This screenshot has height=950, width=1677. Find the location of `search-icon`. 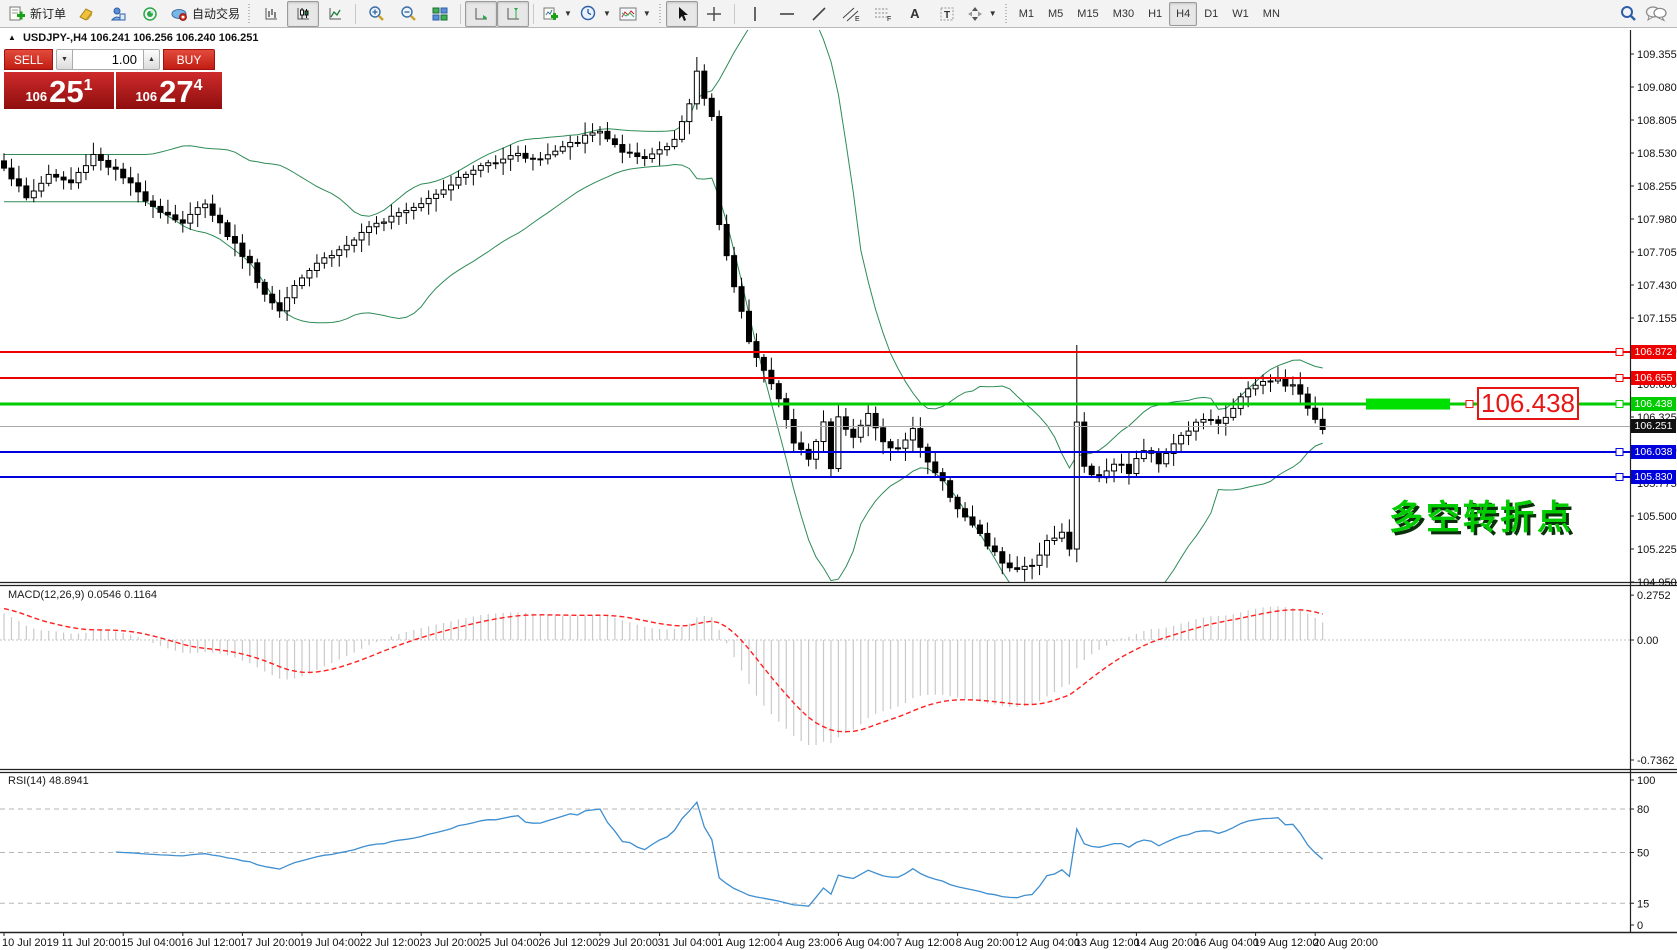

search-icon is located at coordinates (1628, 13).